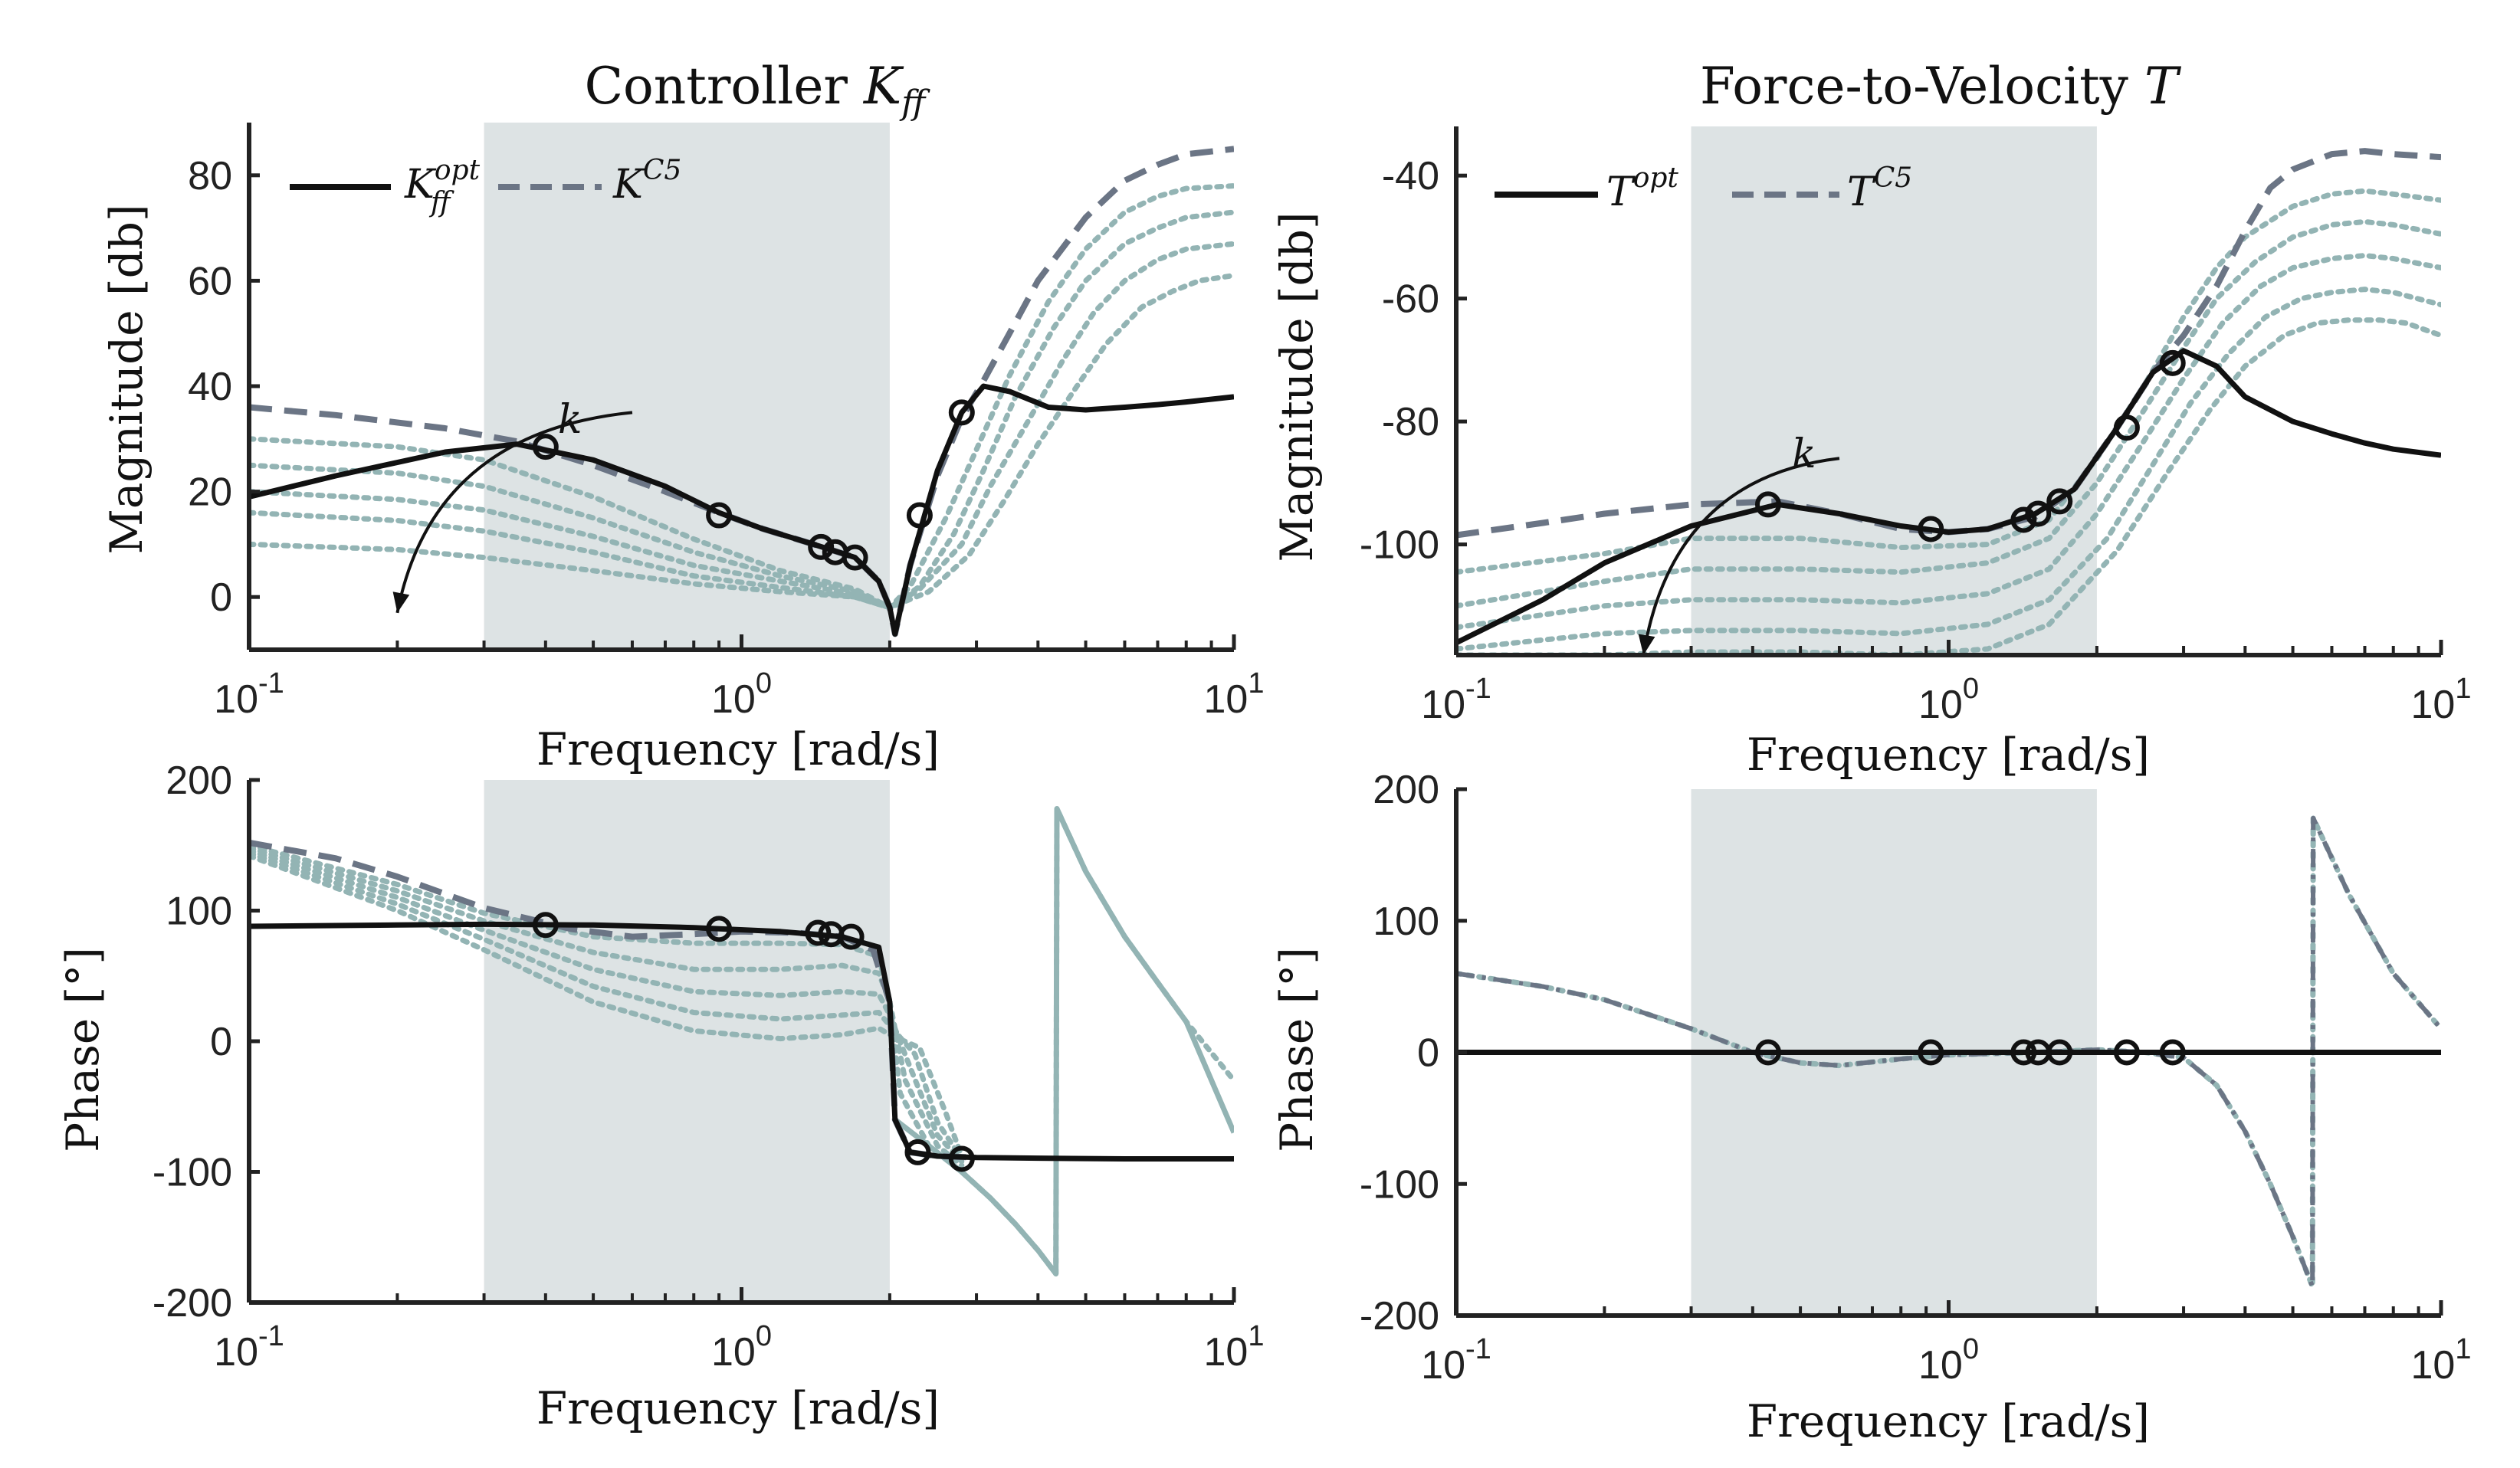  I want to click on ylabel-kff-magnitude: Magnitude [db], so click(126, 379).